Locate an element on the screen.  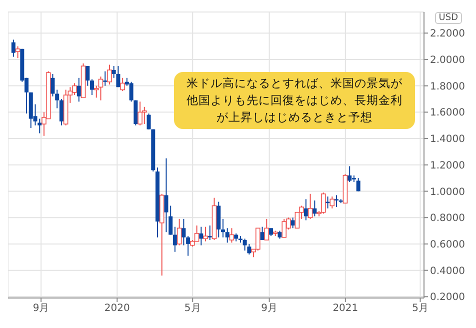
y-tick-label: 0.8000 is located at coordinates (447, 218).